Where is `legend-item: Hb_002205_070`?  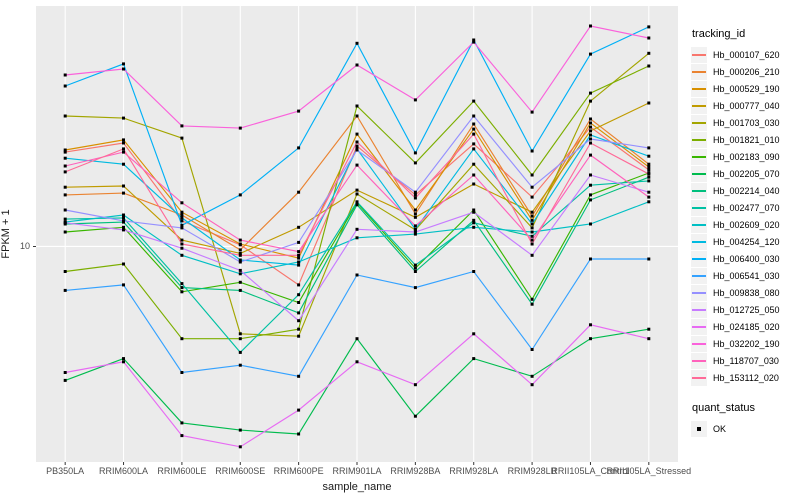 legend-item: Hb_002205_070 is located at coordinates (745, 174).